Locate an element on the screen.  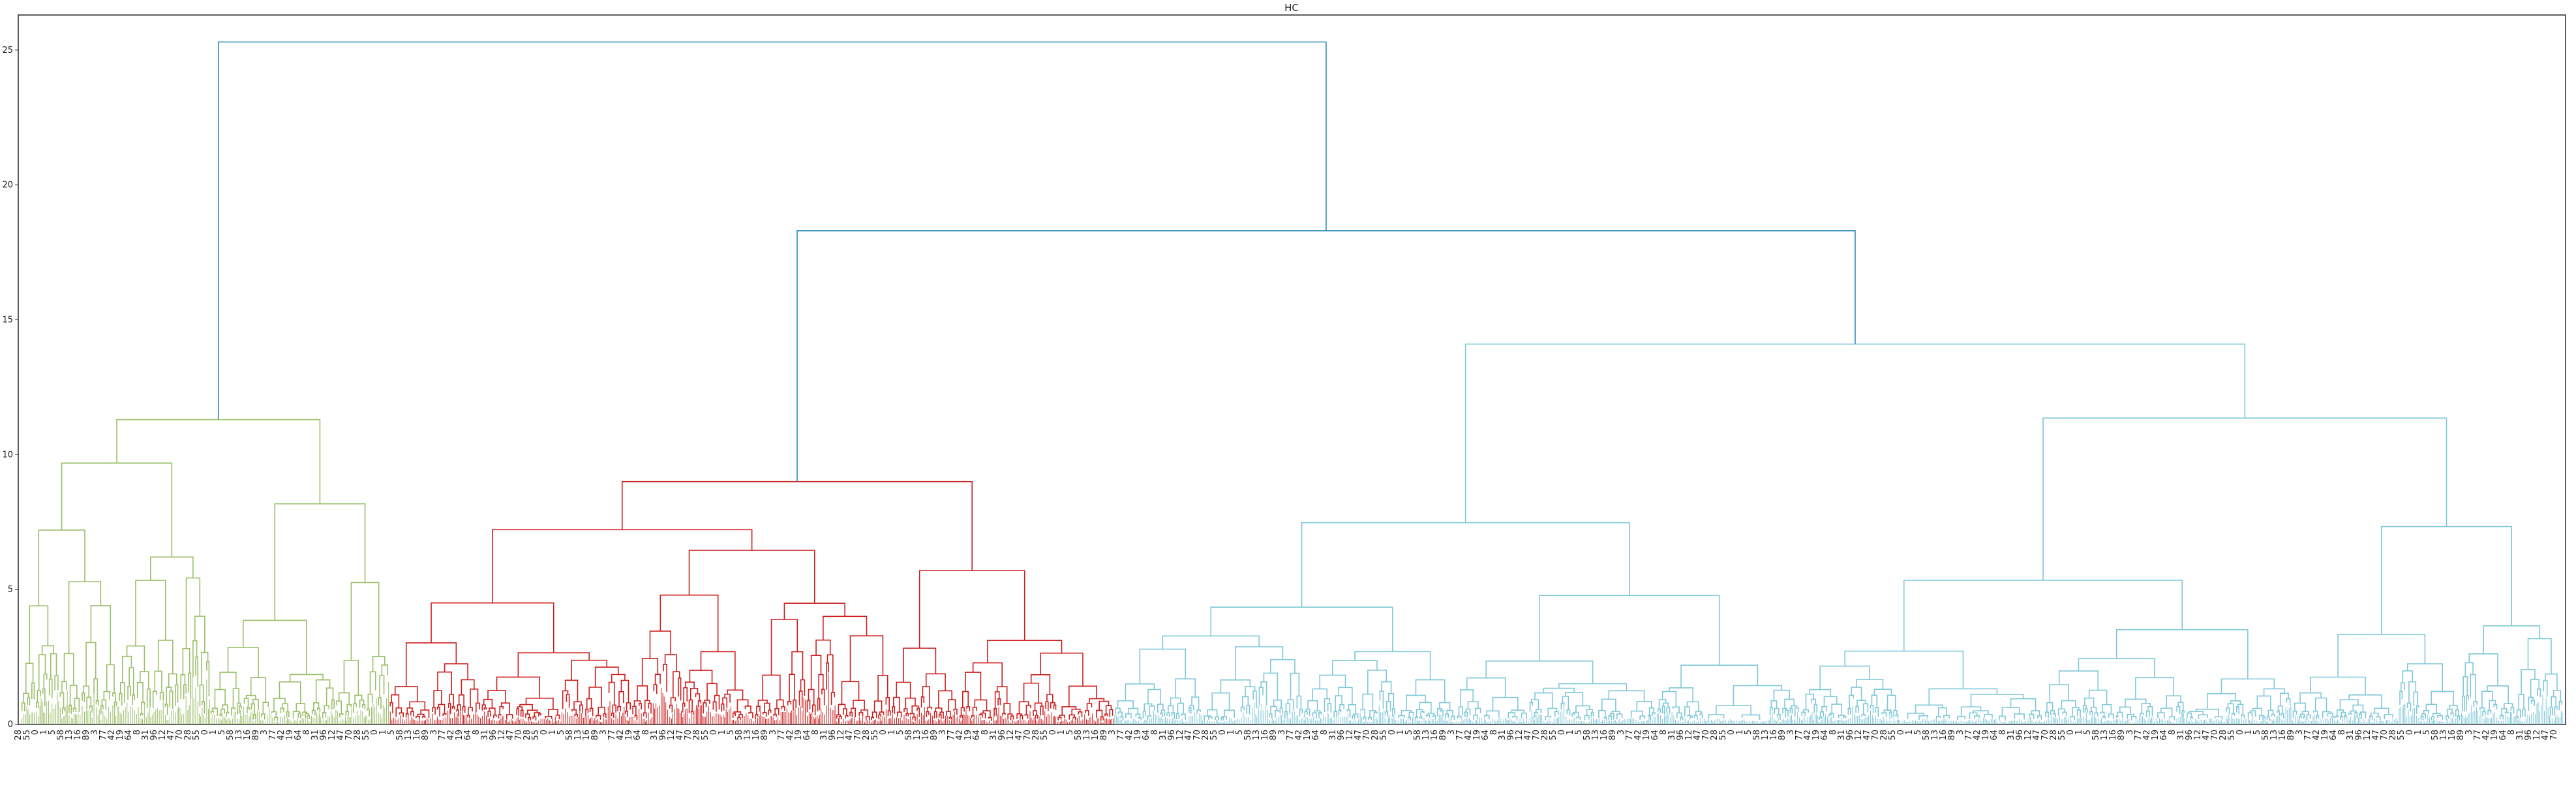
leaf-label: 70 is located at coordinates (1028, 735).